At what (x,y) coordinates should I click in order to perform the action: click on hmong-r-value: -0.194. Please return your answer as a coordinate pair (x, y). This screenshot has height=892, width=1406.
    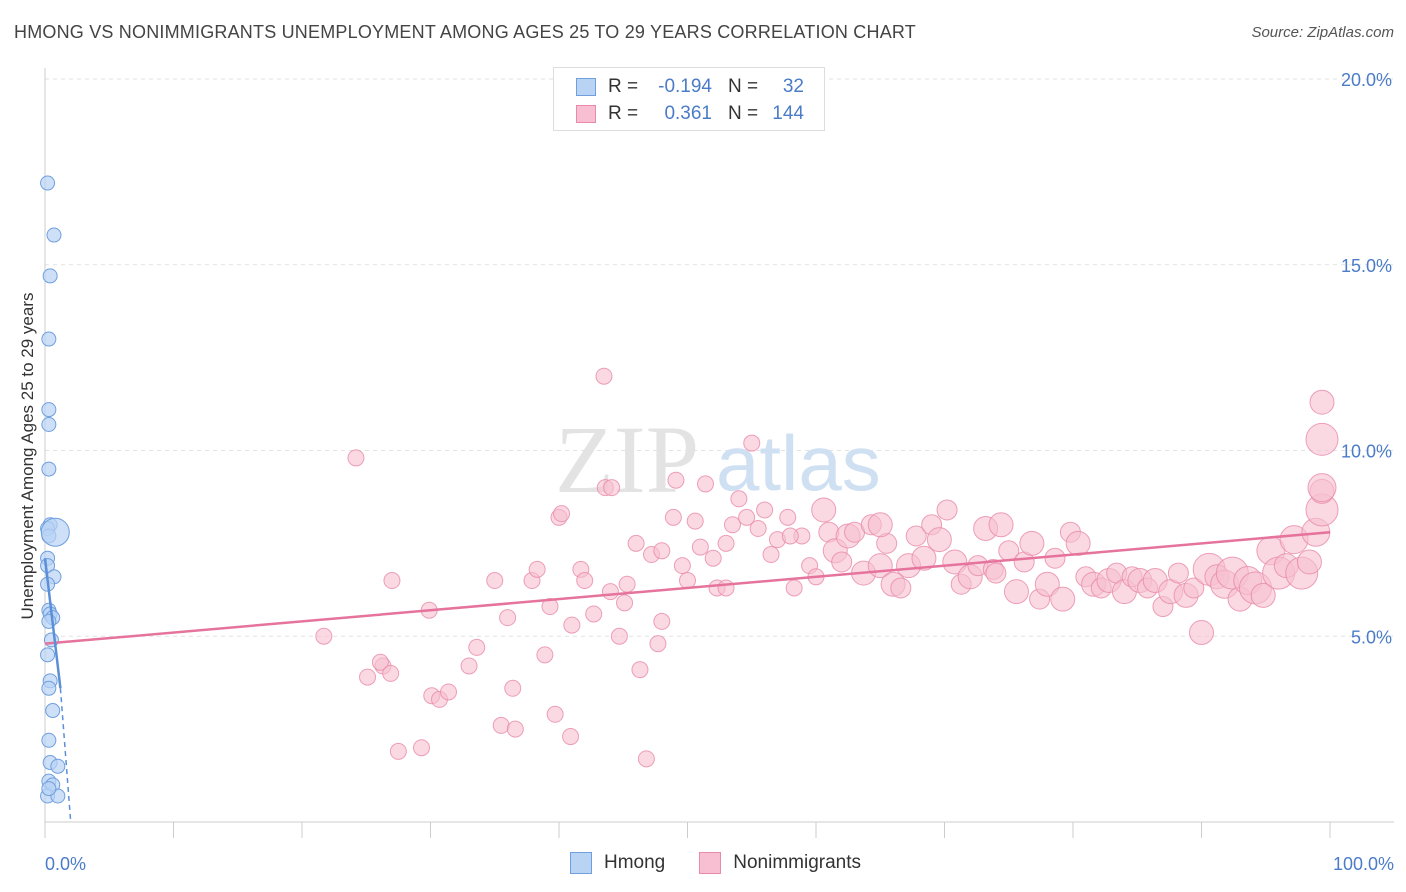
    Looking at the image, I should click on (685, 86).